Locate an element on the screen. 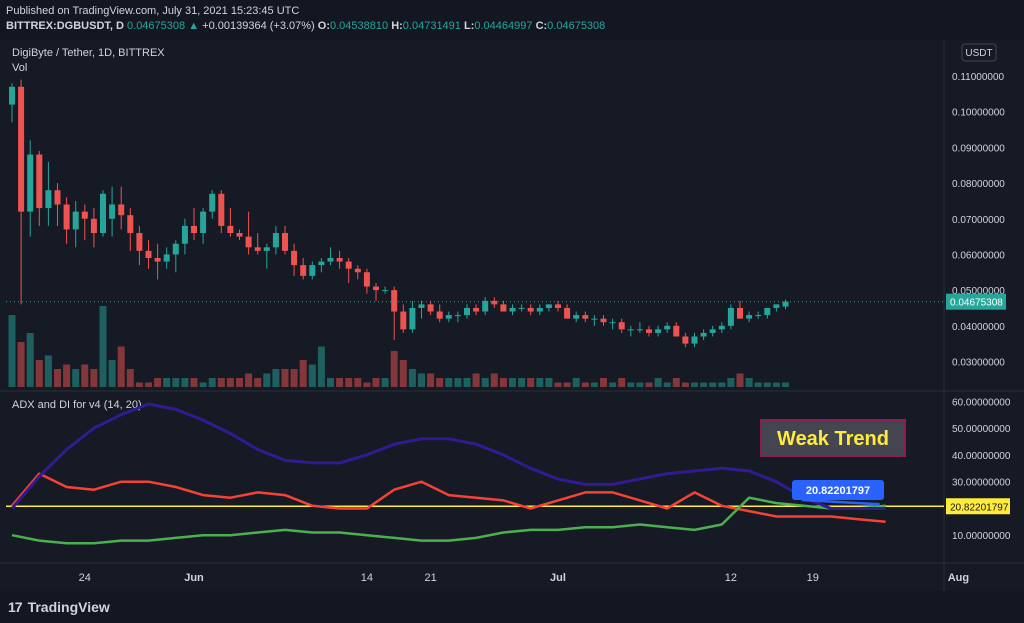 Image resolution: width=1024 pixels, height=623 pixels. footer-brand-label: TradingView is located at coordinates (68, 607).